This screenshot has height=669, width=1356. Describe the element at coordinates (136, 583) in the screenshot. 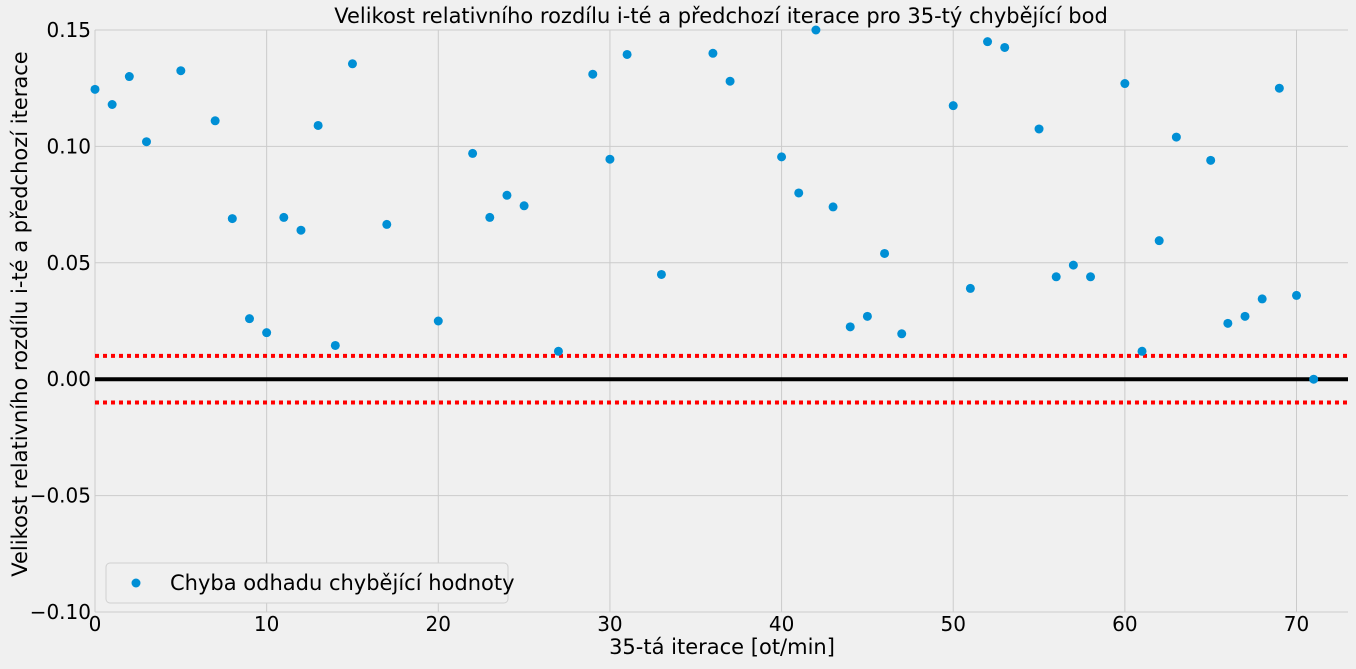

I see `legend-marker` at that location.